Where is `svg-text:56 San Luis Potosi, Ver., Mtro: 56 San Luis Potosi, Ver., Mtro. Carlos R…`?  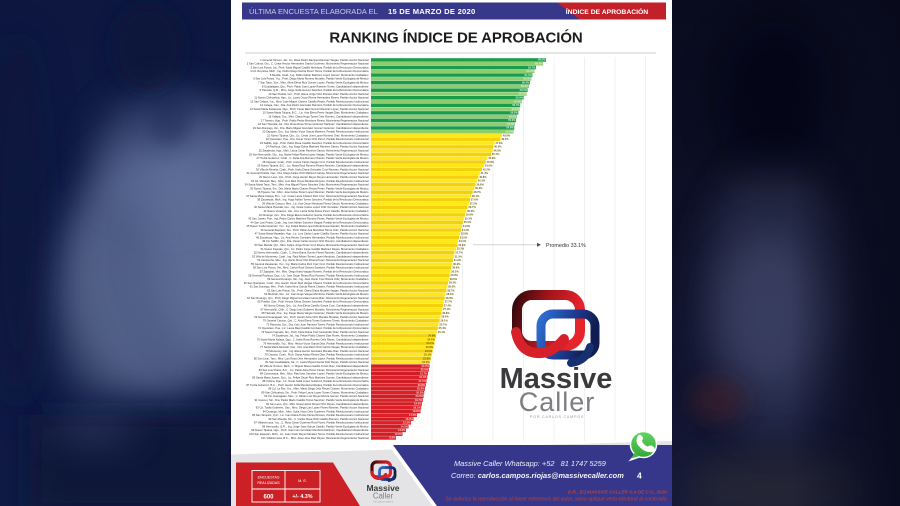
svg-text:56 San Luis Potosi, Ver., Mtro: 56 San Luis Potosi, Ver., Mtro. Carlos R… is located at coordinates (311, 268).